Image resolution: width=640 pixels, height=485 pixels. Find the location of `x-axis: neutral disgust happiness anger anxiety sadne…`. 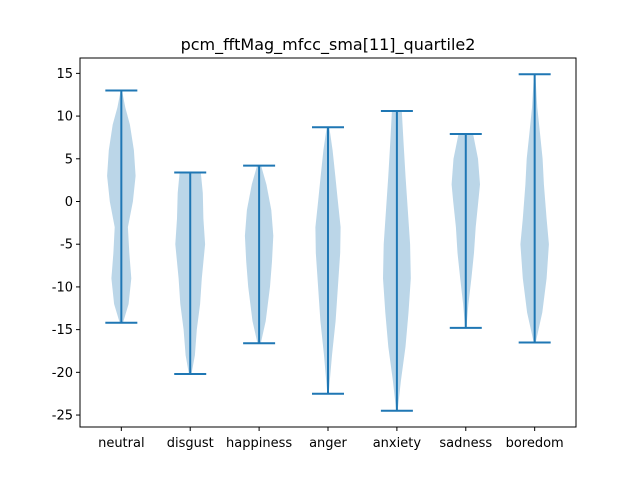

x-axis: neutral disgust happiness anger anxiety sadne… is located at coordinates (331, 439).